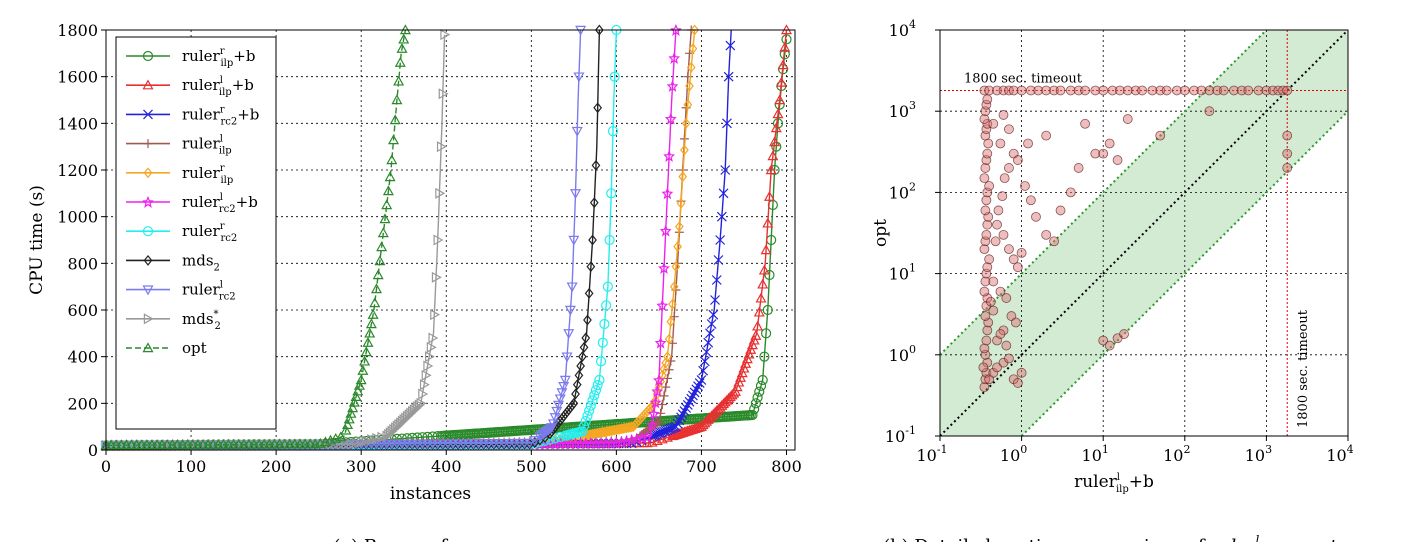 The image size is (1407, 542). Describe the element at coordinates (902, 191) in the screenshot. I see `y-tick-label: 10²` at that location.